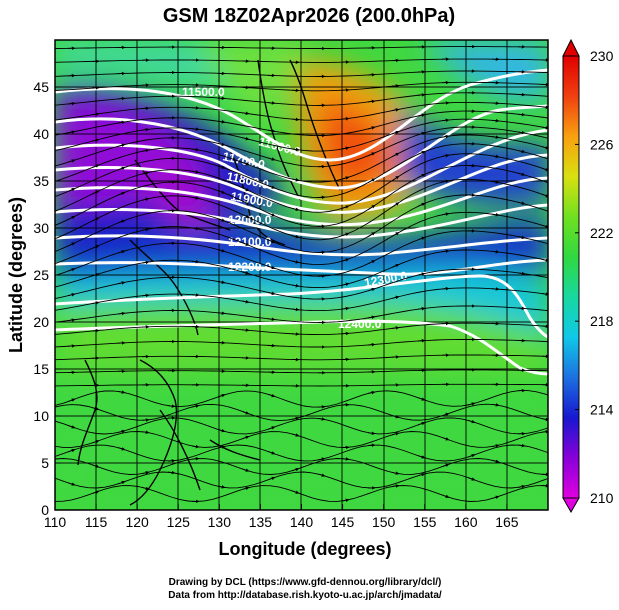  Describe the element at coordinates (41, 87) in the screenshot. I see `y-tick-label: 45` at that location.